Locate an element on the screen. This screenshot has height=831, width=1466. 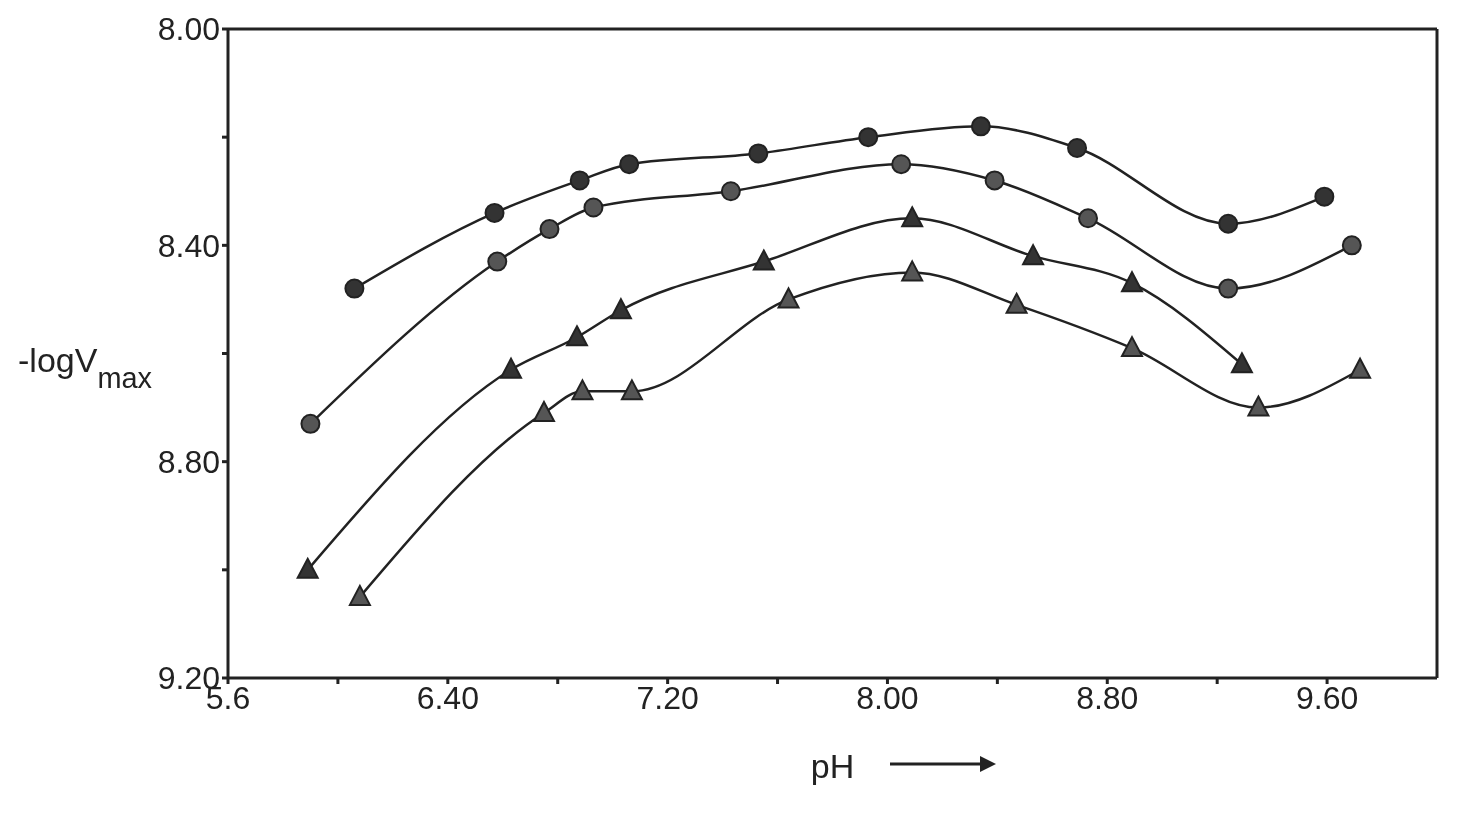
x-tick-label: 9.60 is located at coordinates (1327, 697).